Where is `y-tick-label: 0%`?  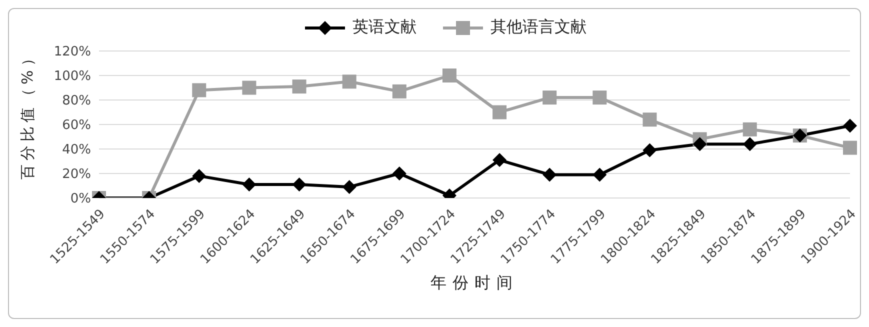 y-tick-label: 0% is located at coordinates (80, 199).